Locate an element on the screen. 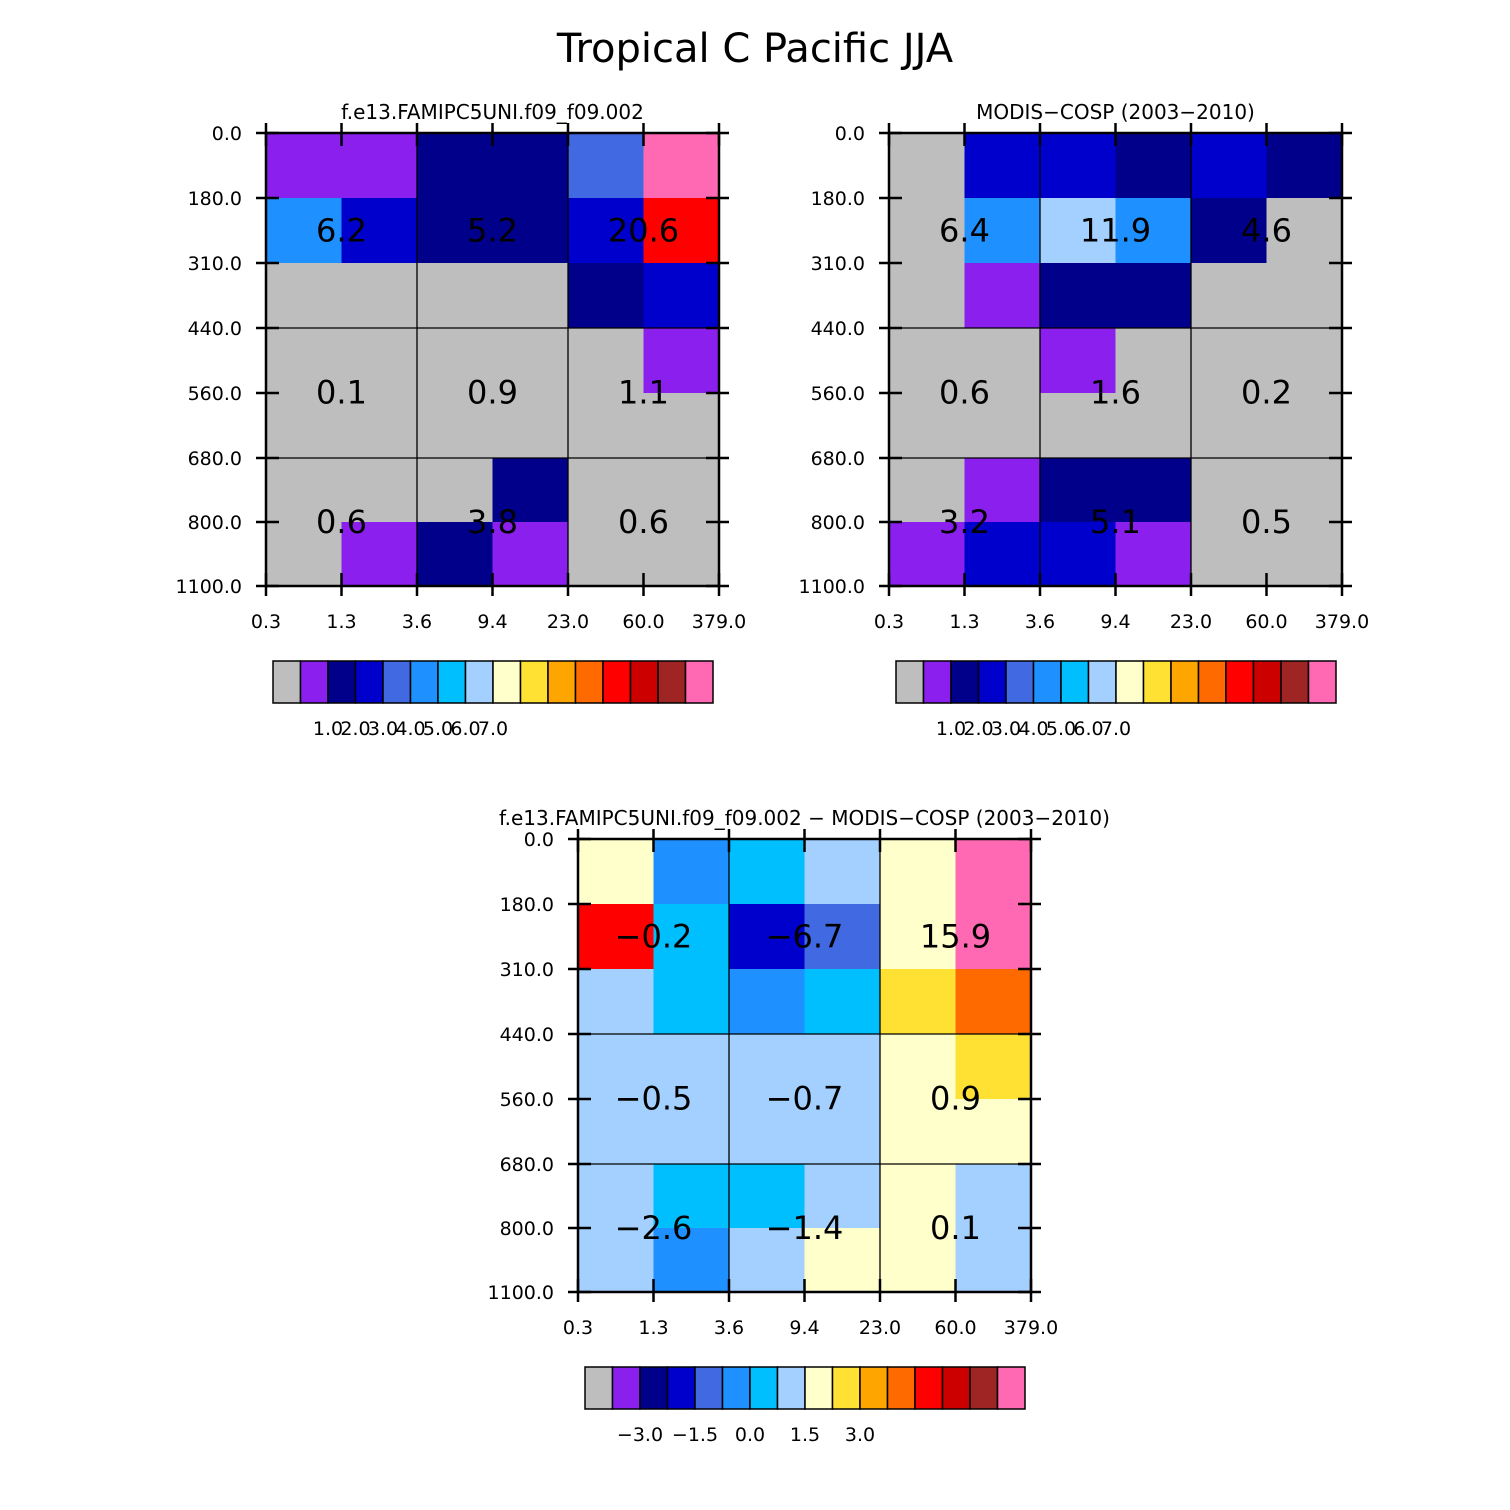 This screenshot has width=1510, height=1510. colorbar-label: 4.0 is located at coordinates (410, 729).